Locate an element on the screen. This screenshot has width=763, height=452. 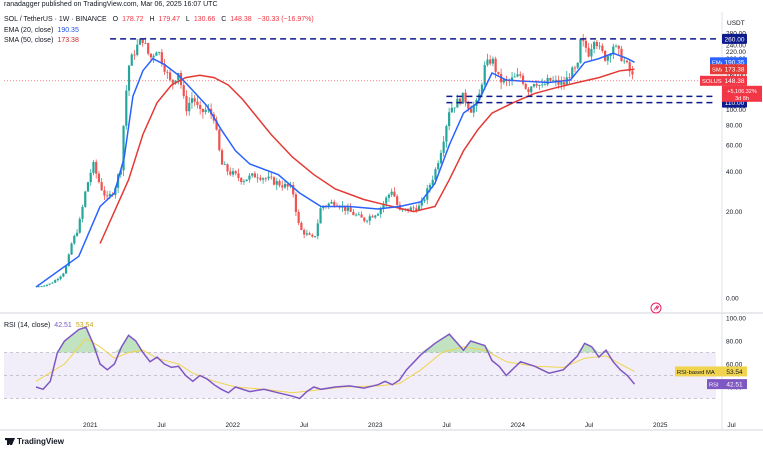
time-tick-label: 2021 is located at coordinates (90, 425).